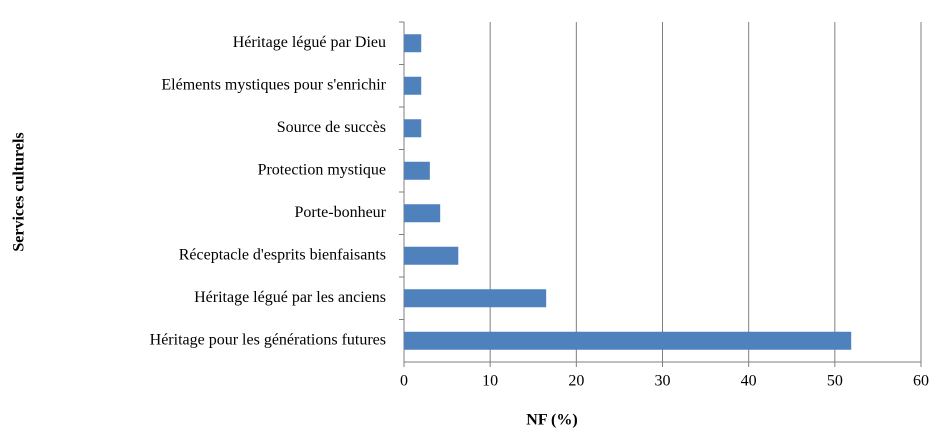 This screenshot has width=938, height=433. I want to click on y-tick-label: Eléments mystiques pour s'enrichir, so click(273, 84).